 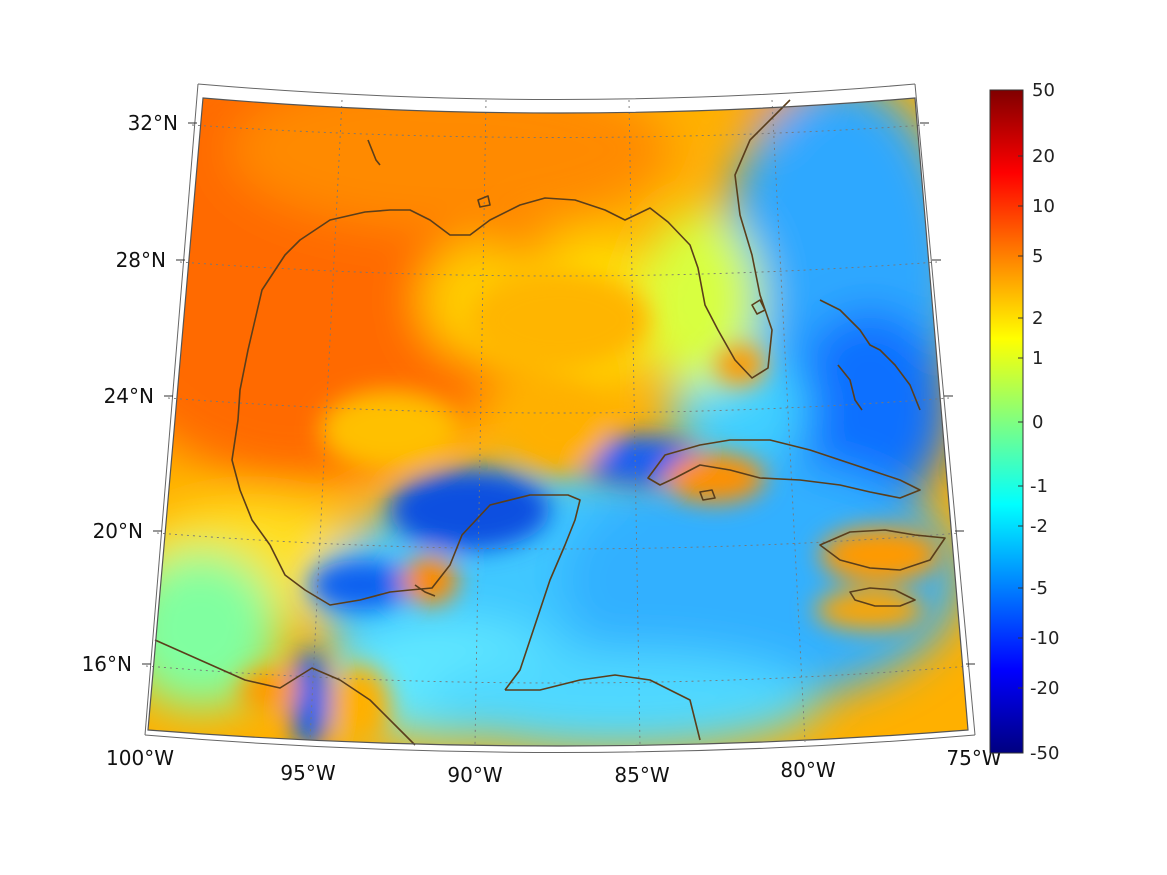 What do you see at coordinates (1006, 421) in the screenshot?
I see `colorbar-gradient` at bounding box center [1006, 421].